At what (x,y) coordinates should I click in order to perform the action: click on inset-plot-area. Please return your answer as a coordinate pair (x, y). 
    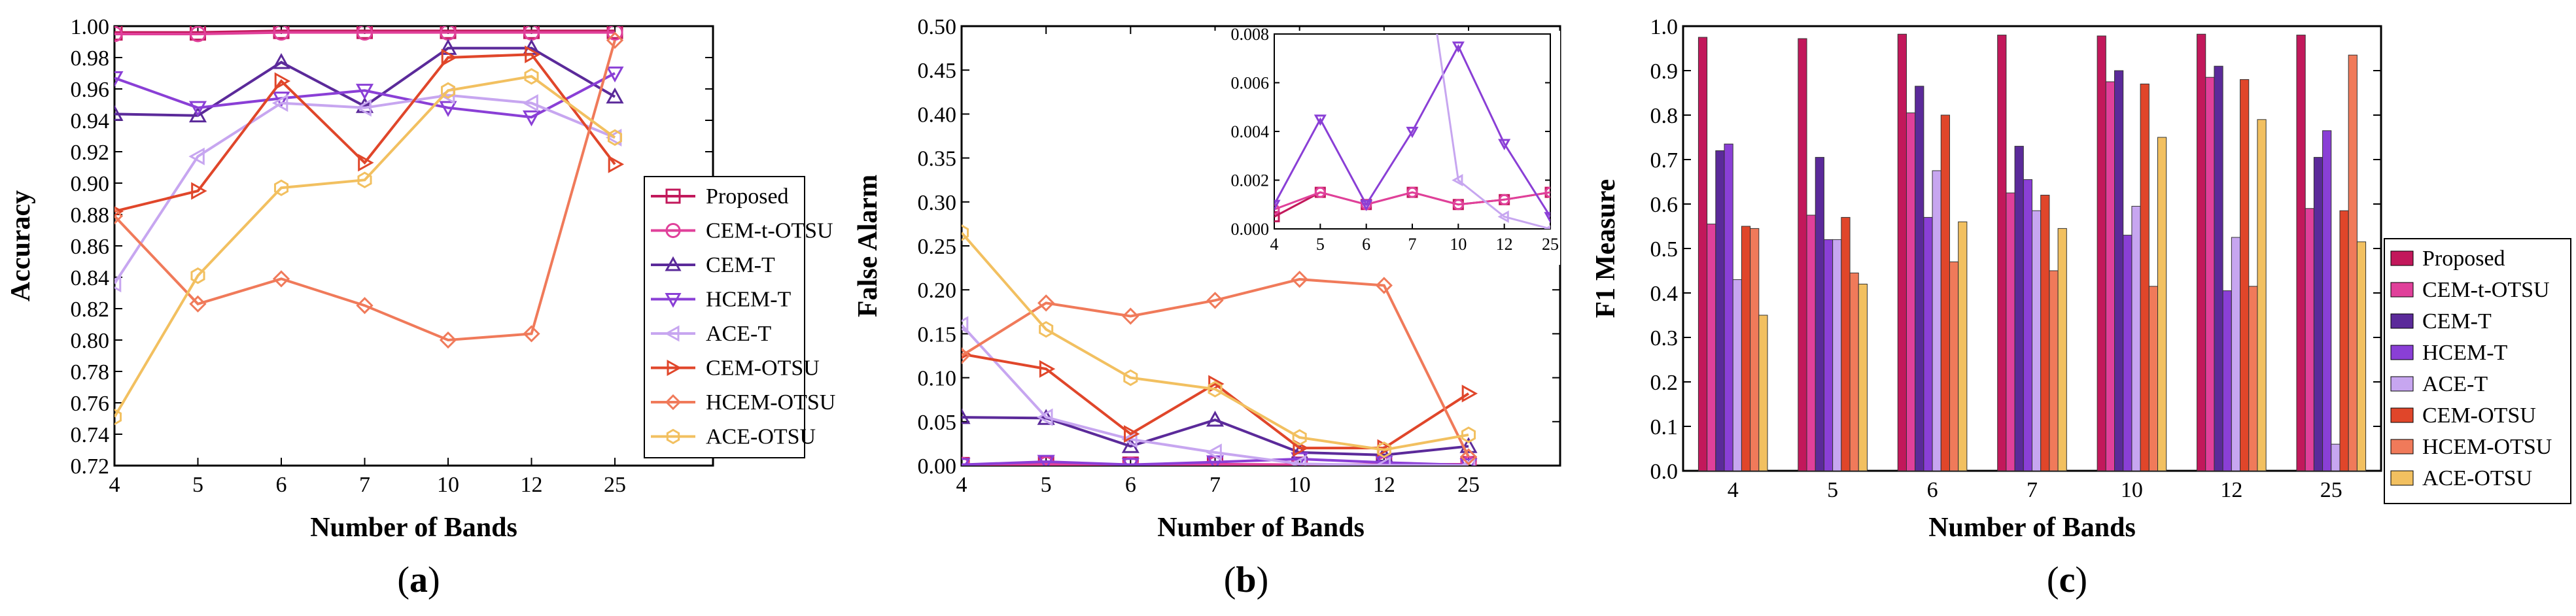
    Looking at the image, I should click on (1412, 131).